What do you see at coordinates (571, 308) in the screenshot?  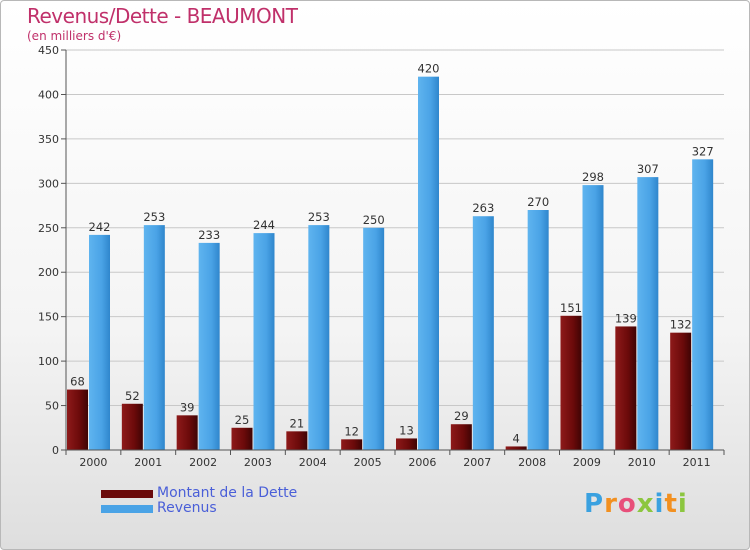 I see `data-label-debt: 151` at bounding box center [571, 308].